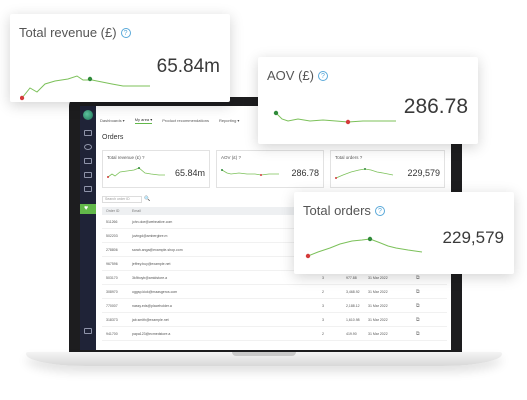 The image size is (527, 400). Describe the element at coordinates (88, 133) in the screenshot. I see `inbox-icon` at that location.